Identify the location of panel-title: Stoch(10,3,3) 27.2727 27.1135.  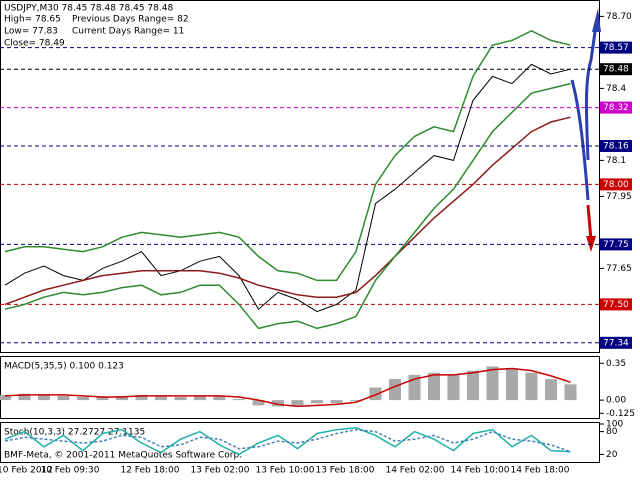
(74, 433).